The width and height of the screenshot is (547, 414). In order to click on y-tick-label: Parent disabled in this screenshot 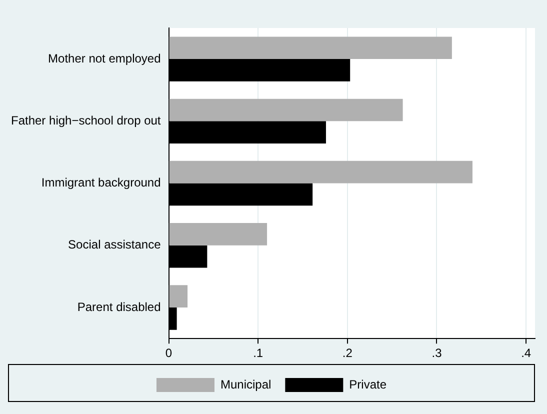, I will do `click(119, 307)`.